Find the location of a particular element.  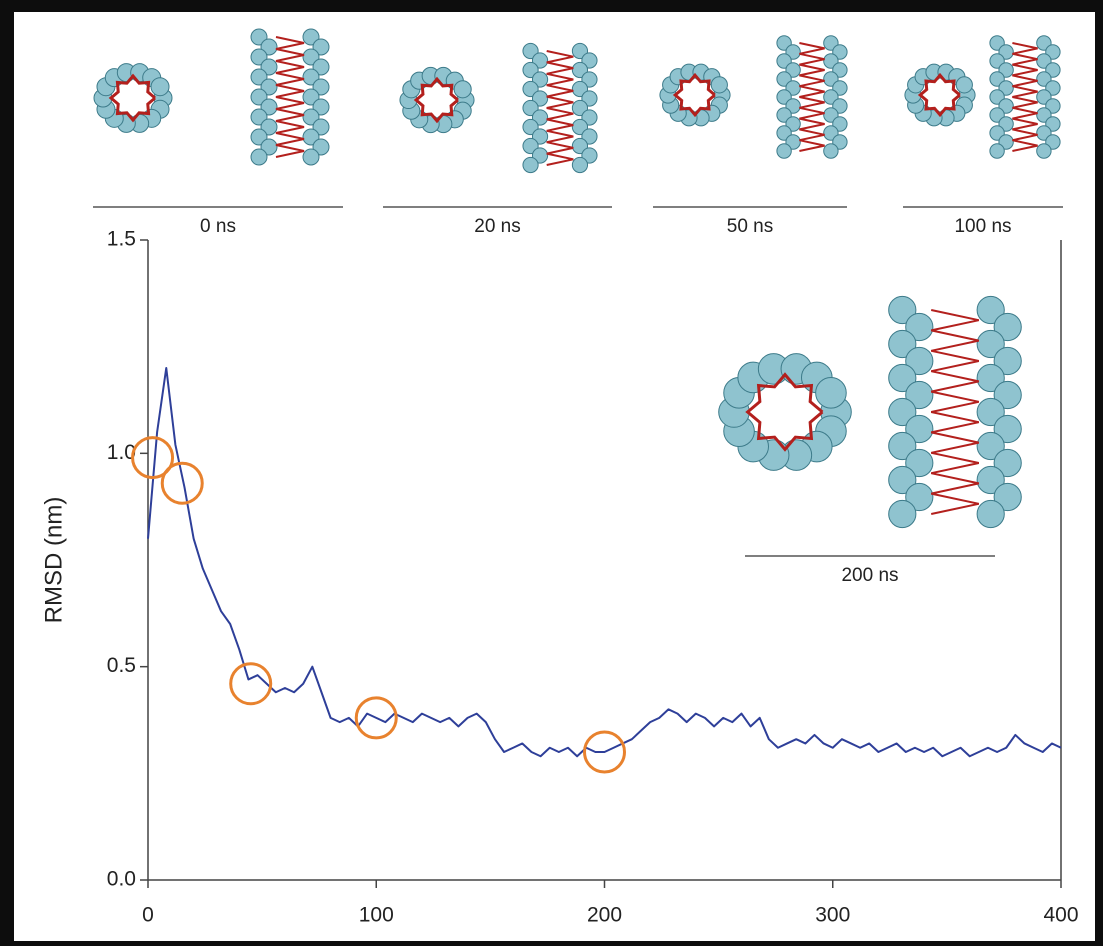

x-tick-label: 200 is located at coordinates (604, 915).